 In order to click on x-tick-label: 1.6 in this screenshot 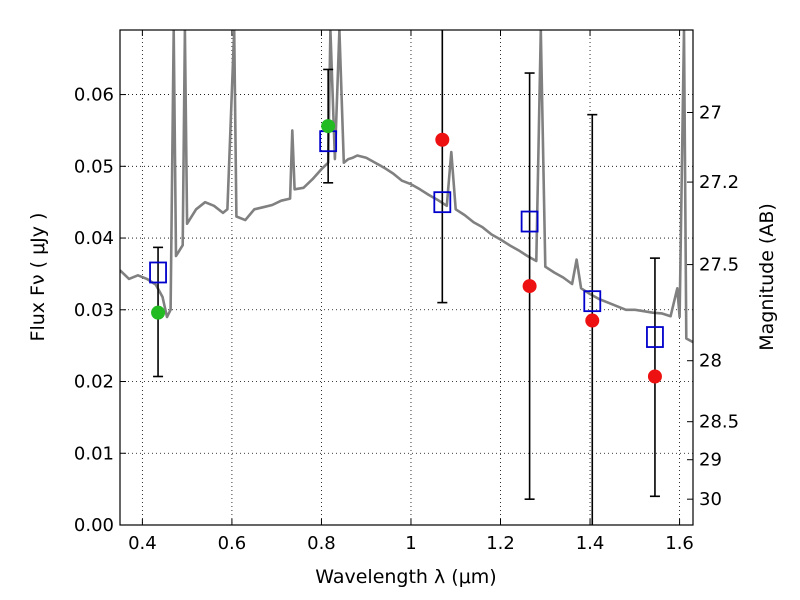, I will do `click(679, 543)`.